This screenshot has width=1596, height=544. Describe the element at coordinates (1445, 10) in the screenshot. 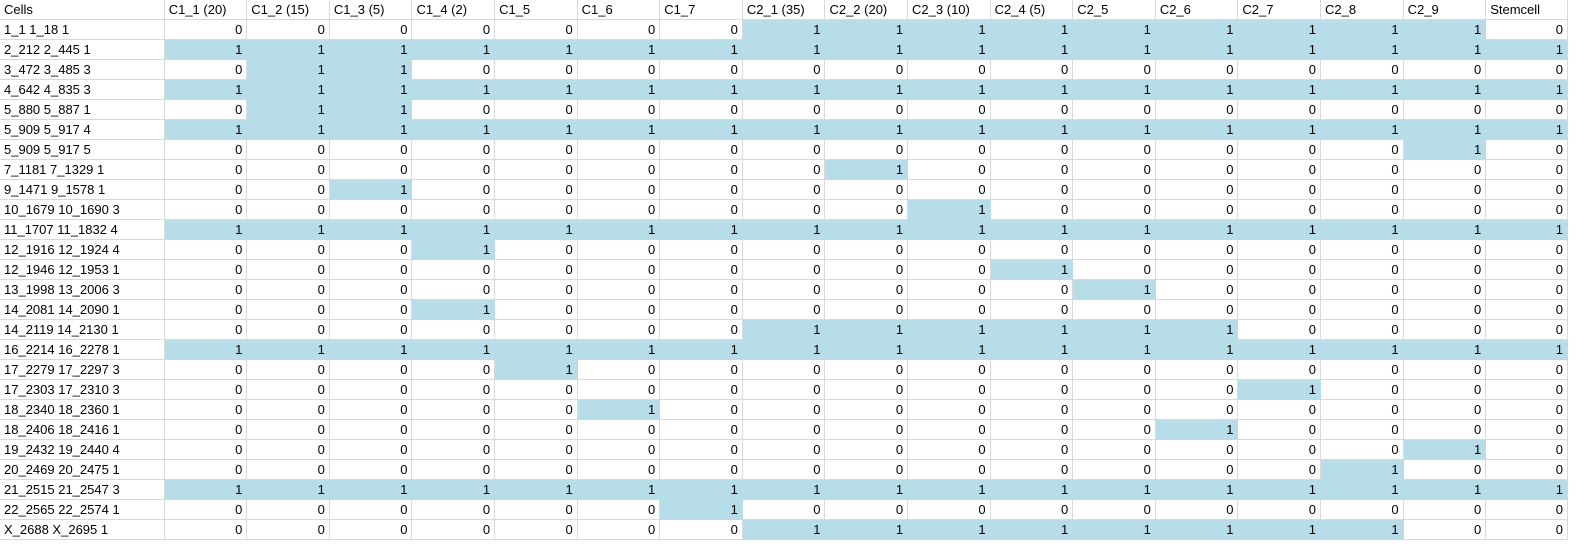

I see `column-header: C2_9` at that location.